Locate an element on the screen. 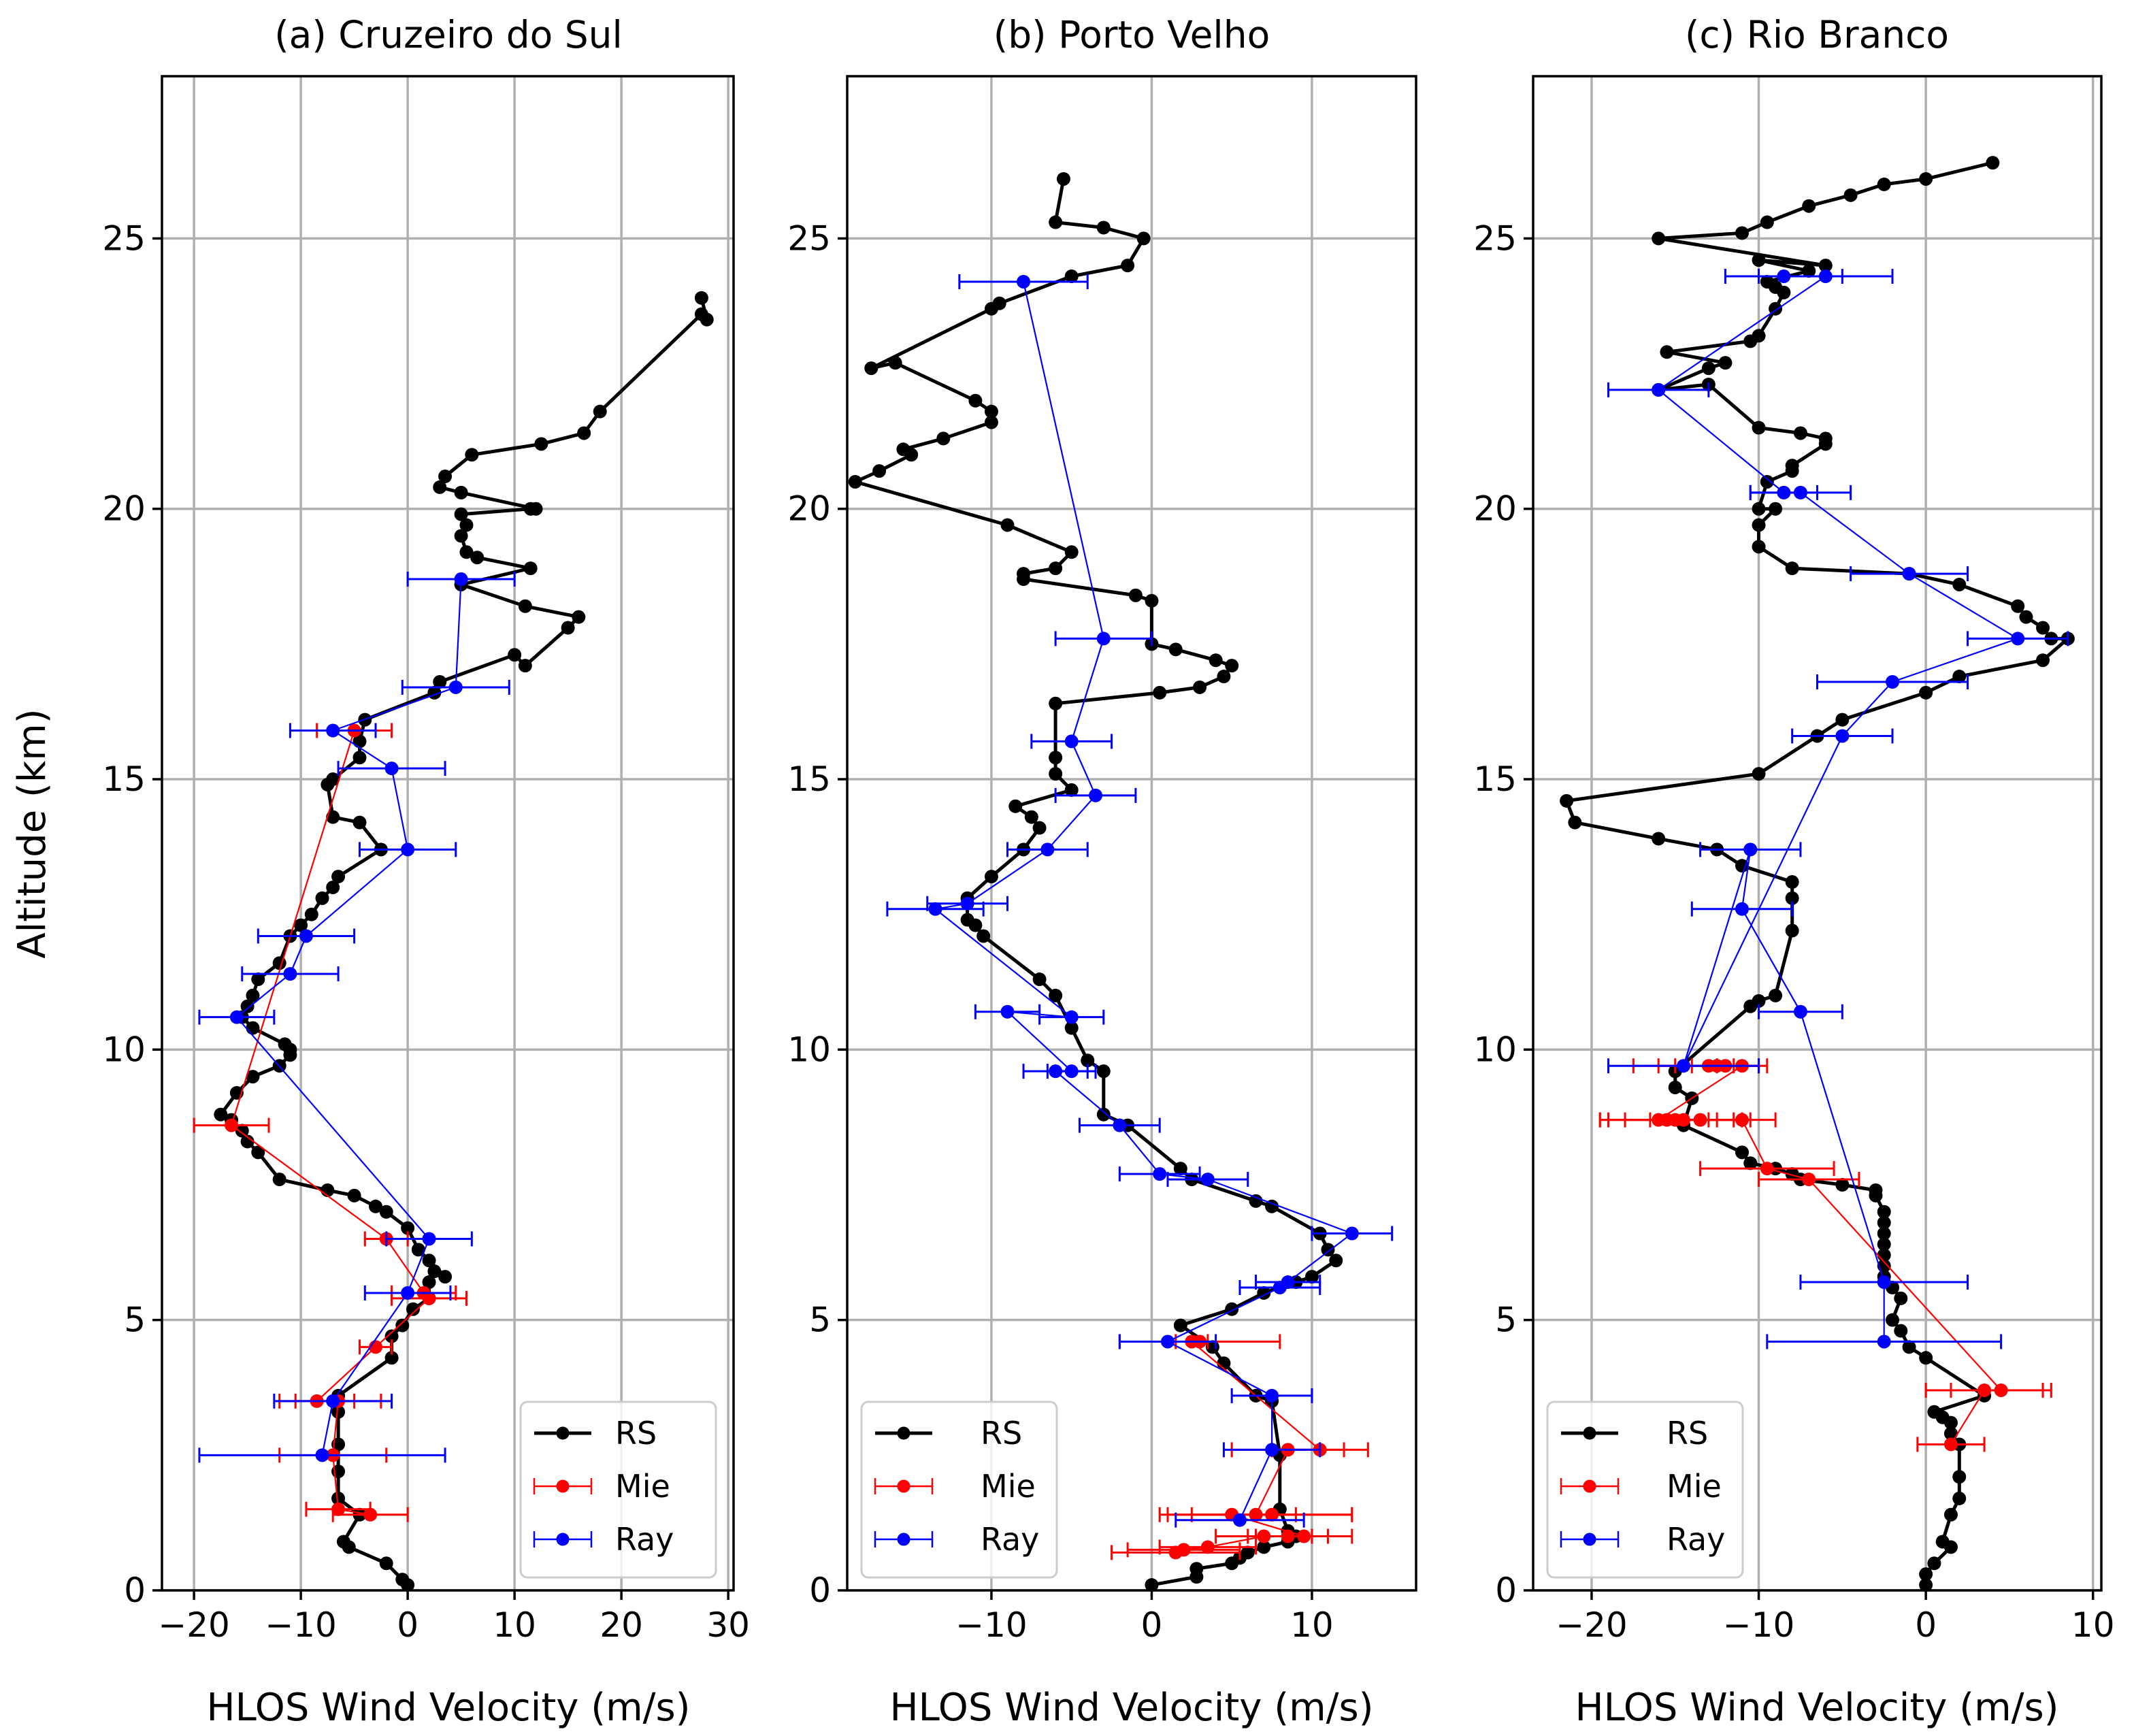 This screenshot has height=1736, width=2134. y-tick-label: 0 is located at coordinates (1506, 1590).